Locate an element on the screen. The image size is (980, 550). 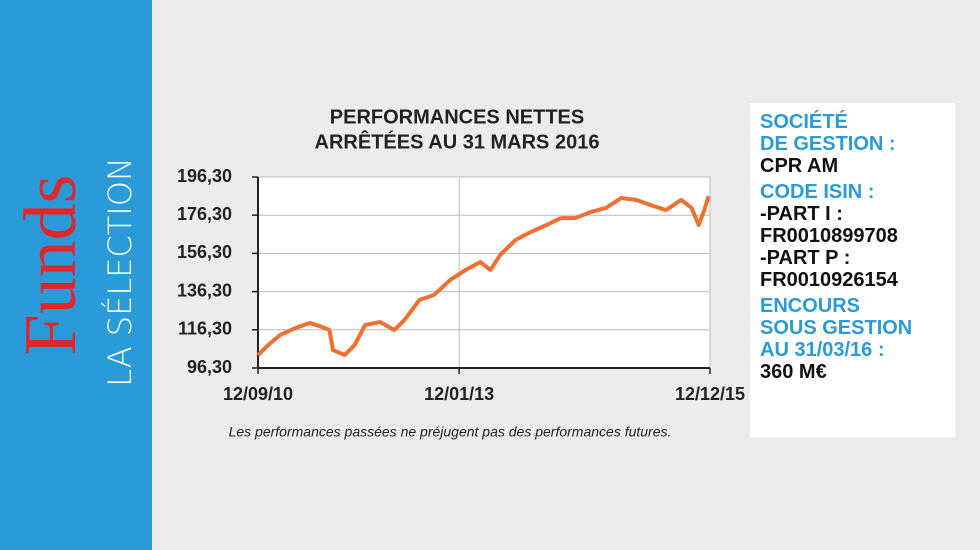
info-line: FR0010899708 is located at coordinates (829, 236).